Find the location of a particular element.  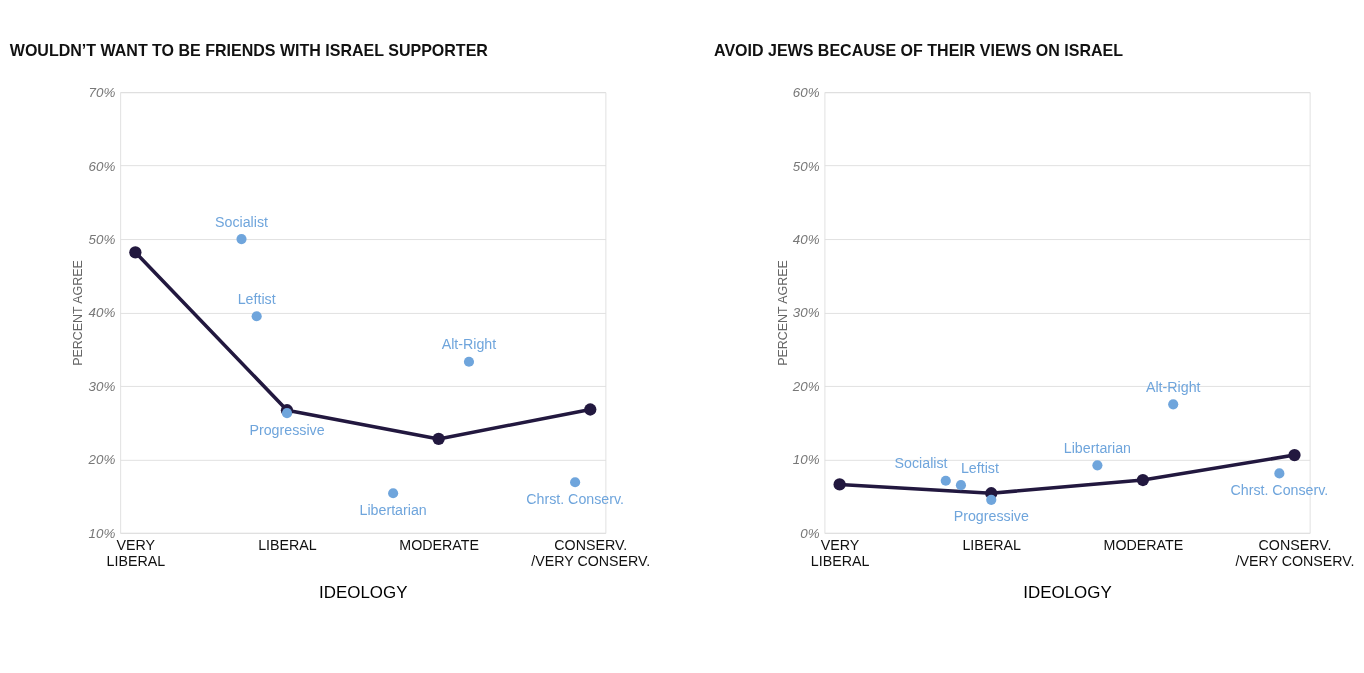

chart-title: AVOID JEWS BECAUSE OF THEIR VIEWS ON ISRAEL is located at coordinates (919, 49).